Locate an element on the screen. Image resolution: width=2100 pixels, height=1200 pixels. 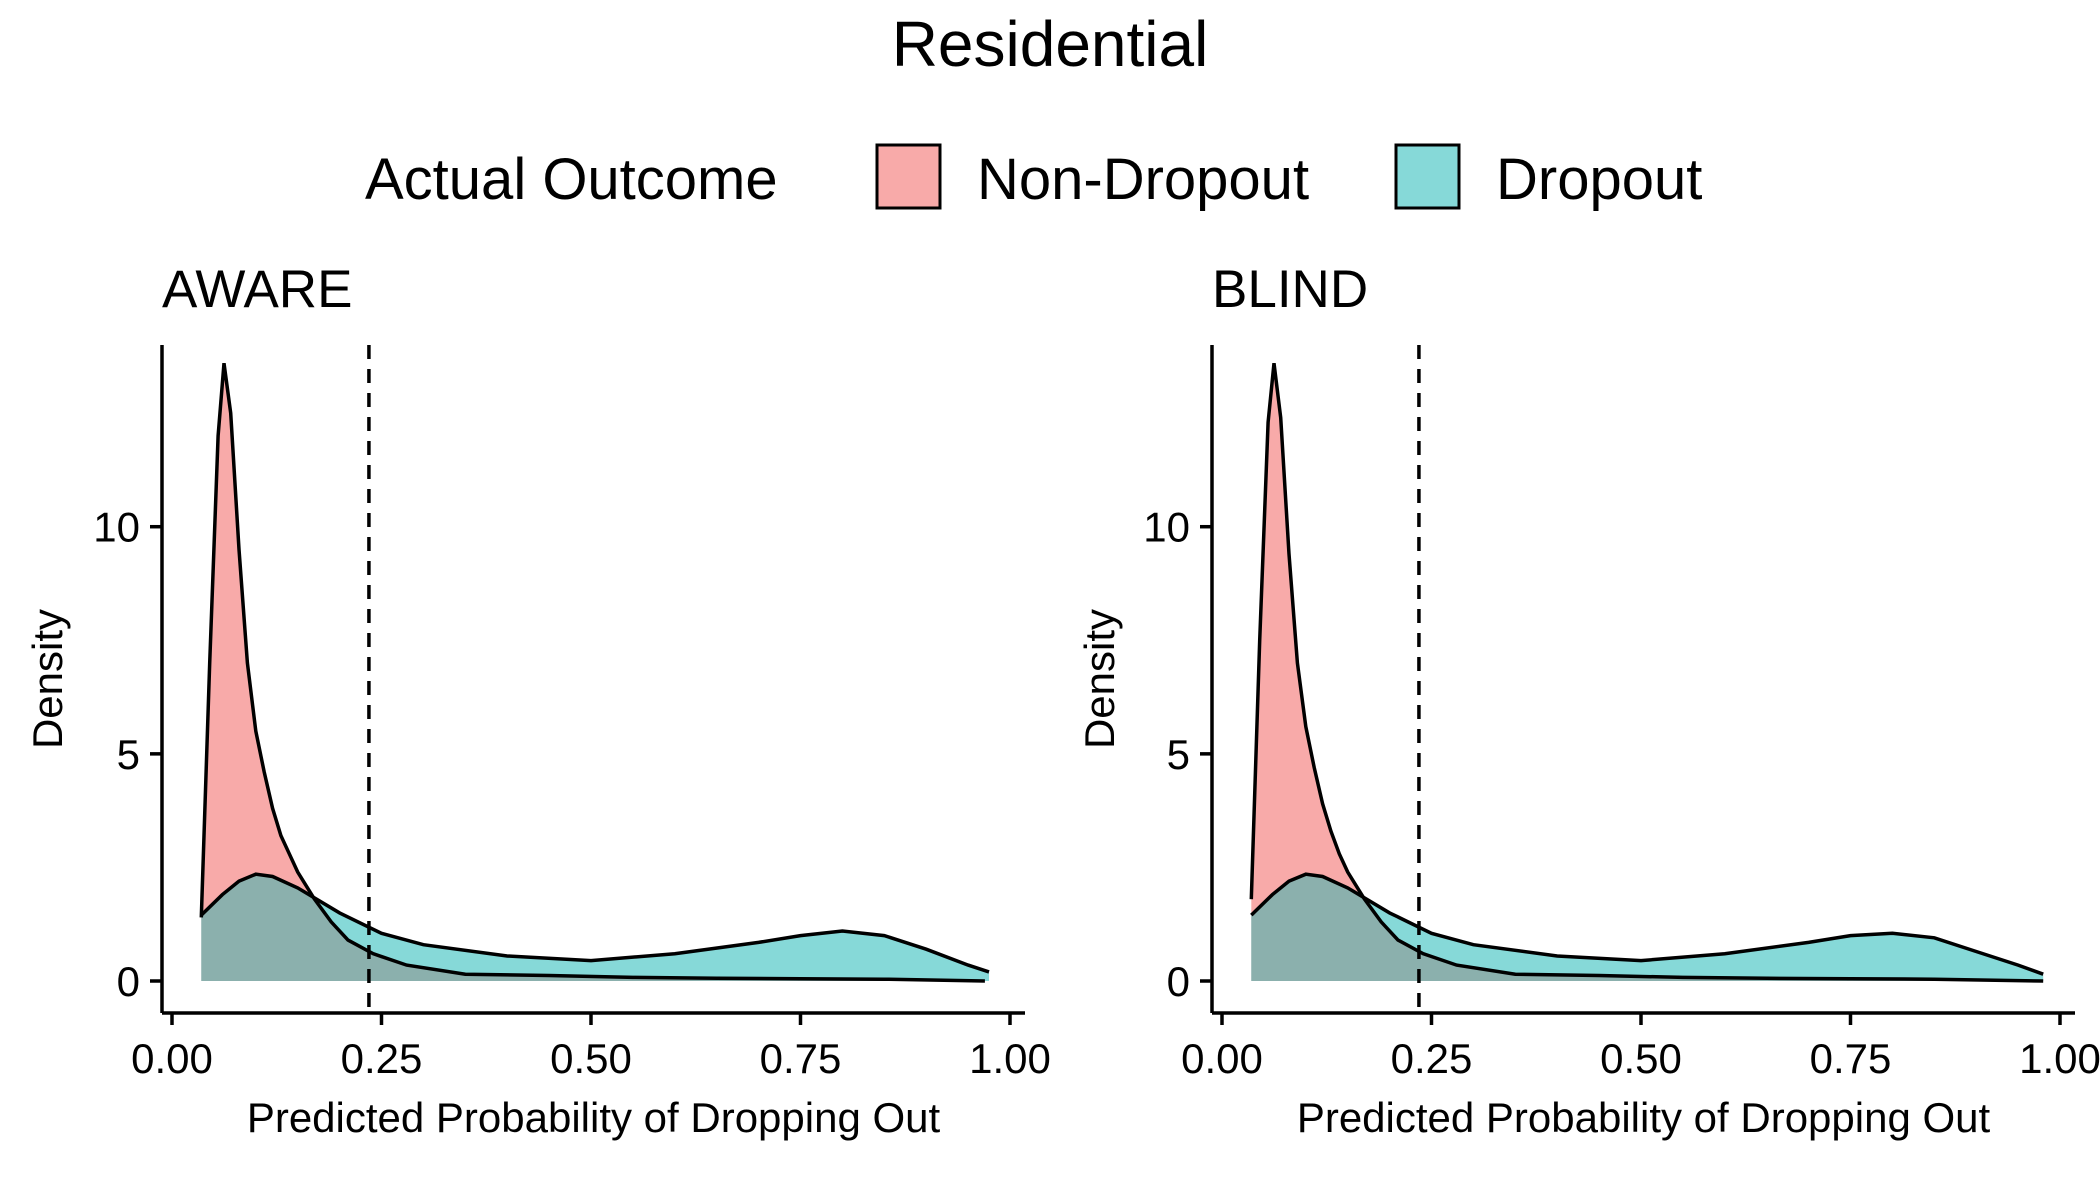
chart-title: Residential is located at coordinates (1050, 44).